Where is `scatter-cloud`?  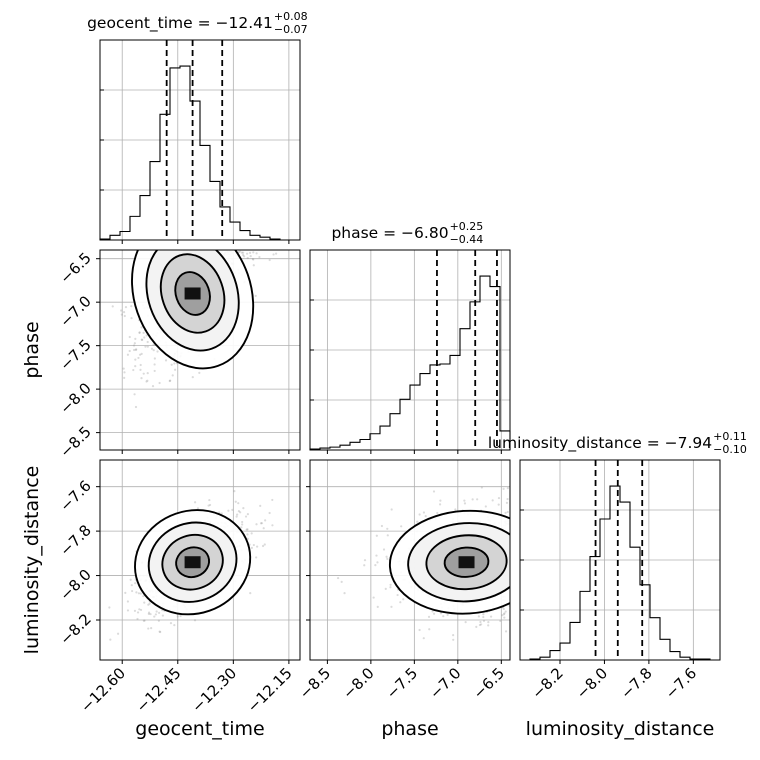 scatter-cloud is located at coordinates (423, 563).